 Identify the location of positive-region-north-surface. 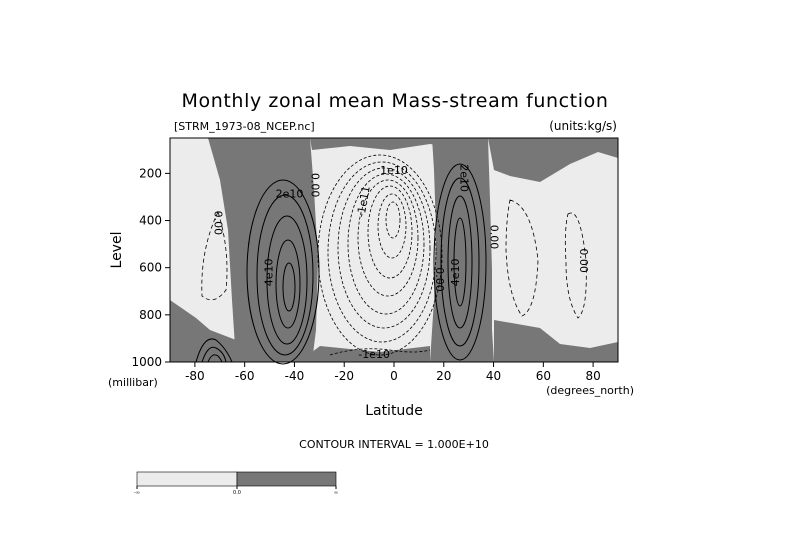
(556, 341).